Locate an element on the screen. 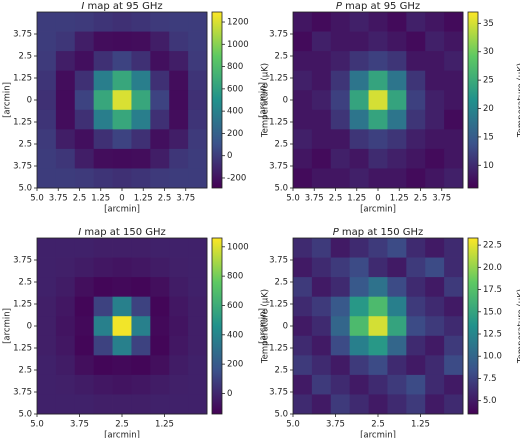 This screenshot has height=438, width=520. chart-title: P map at 95 GHz is located at coordinates (378, 6).